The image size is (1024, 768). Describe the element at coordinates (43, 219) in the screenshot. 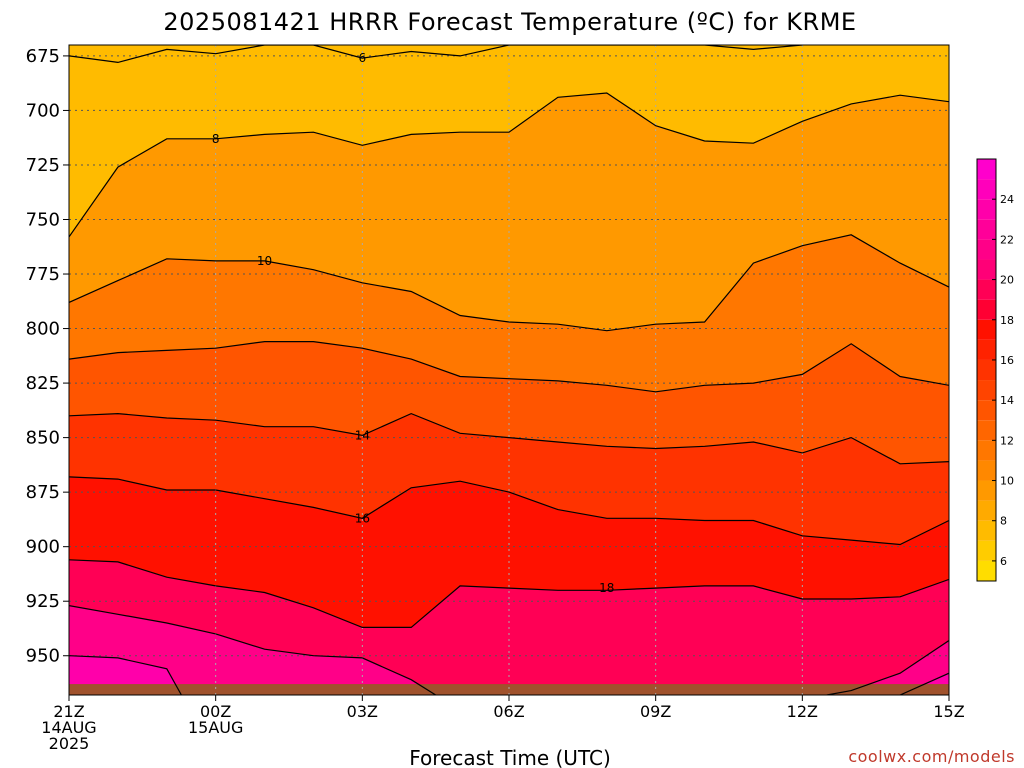

I see `y-tick-label-750: 750` at that location.